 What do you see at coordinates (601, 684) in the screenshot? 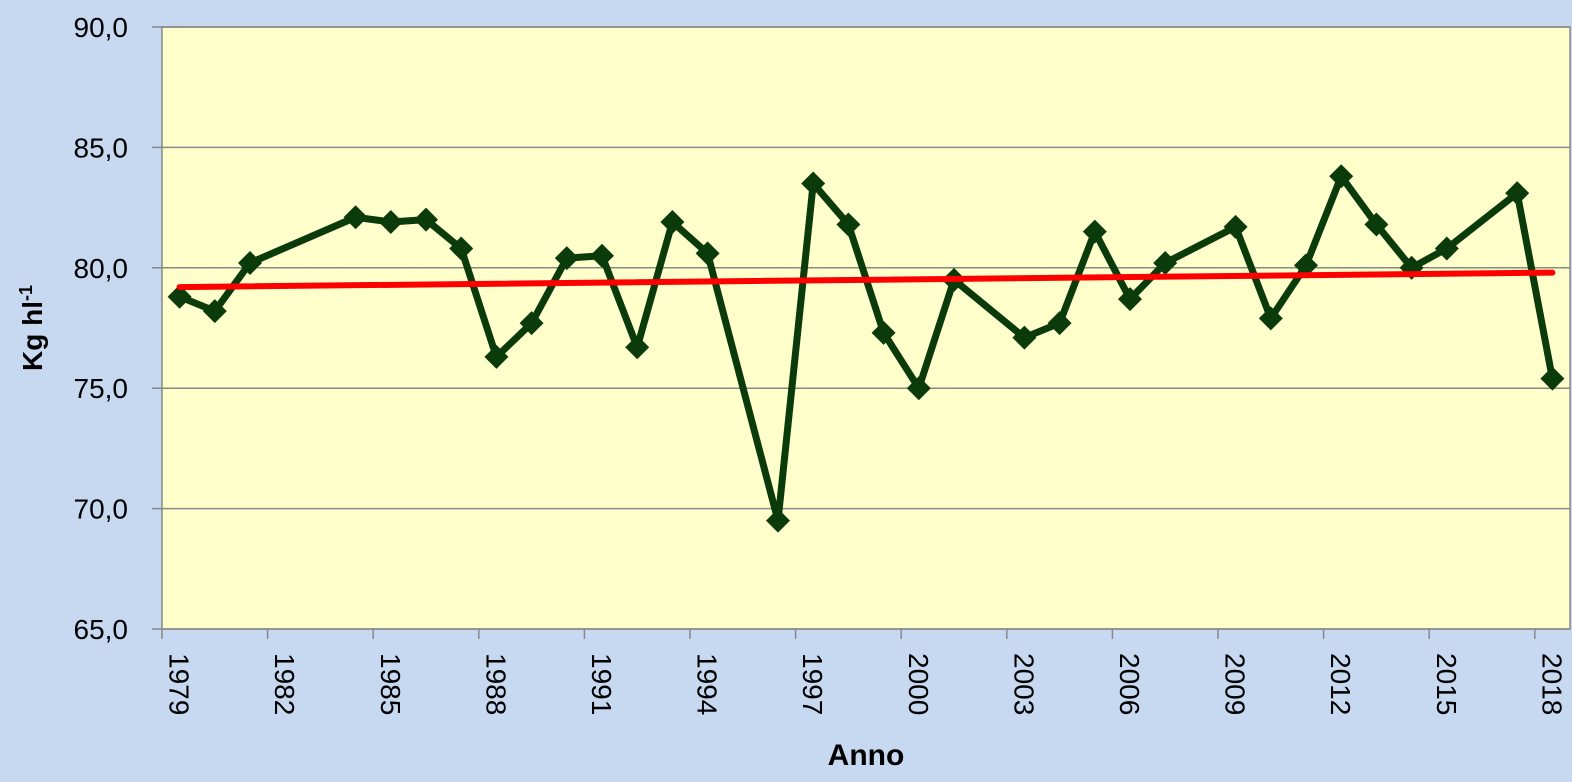
I see `x-tick-label: 1991` at bounding box center [601, 684].